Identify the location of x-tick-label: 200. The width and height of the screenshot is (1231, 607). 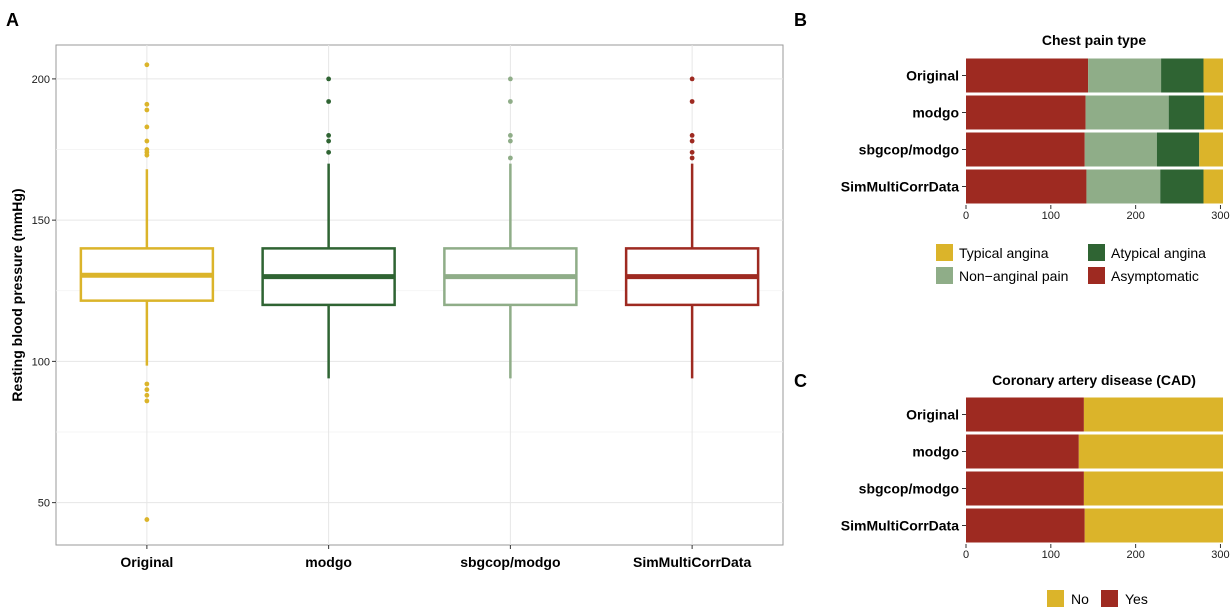
(1135, 216).